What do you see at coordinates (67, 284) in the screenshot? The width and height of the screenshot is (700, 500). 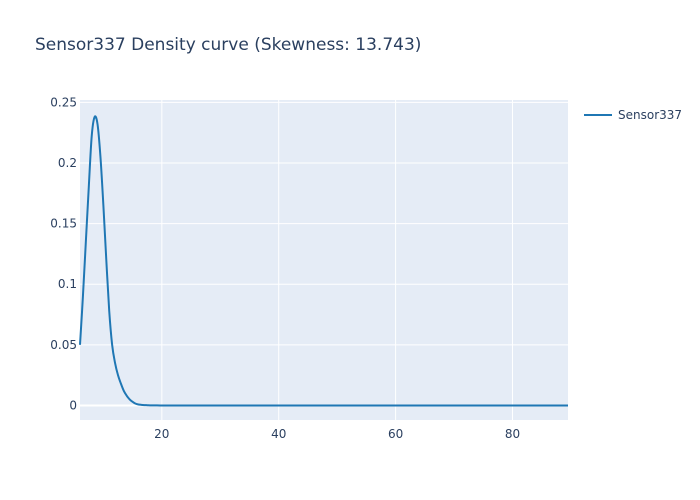 I see `y-tick-label: 0.1` at bounding box center [67, 284].